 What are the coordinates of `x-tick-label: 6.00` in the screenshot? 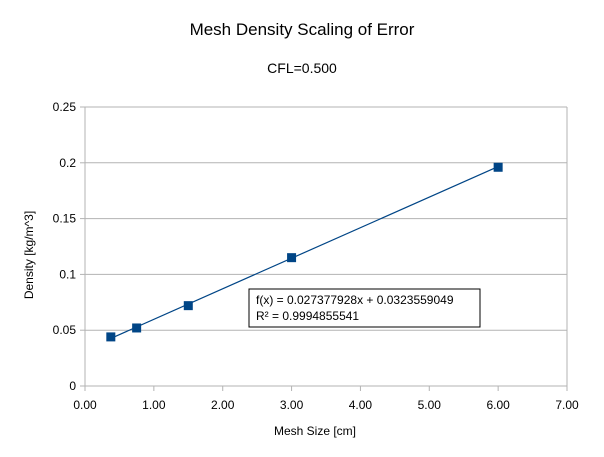 It's located at (498, 405).